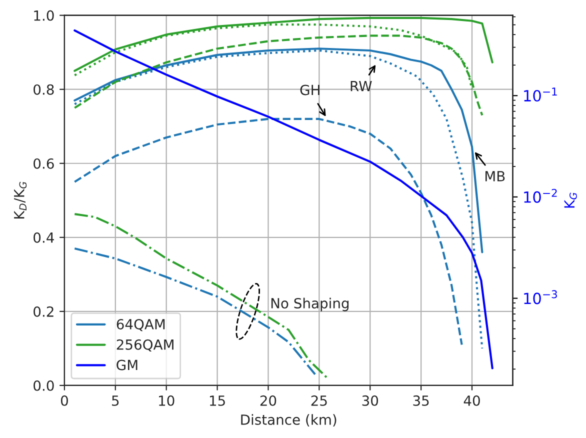  I want to click on legend-label: 64QAM, so click(140, 325).